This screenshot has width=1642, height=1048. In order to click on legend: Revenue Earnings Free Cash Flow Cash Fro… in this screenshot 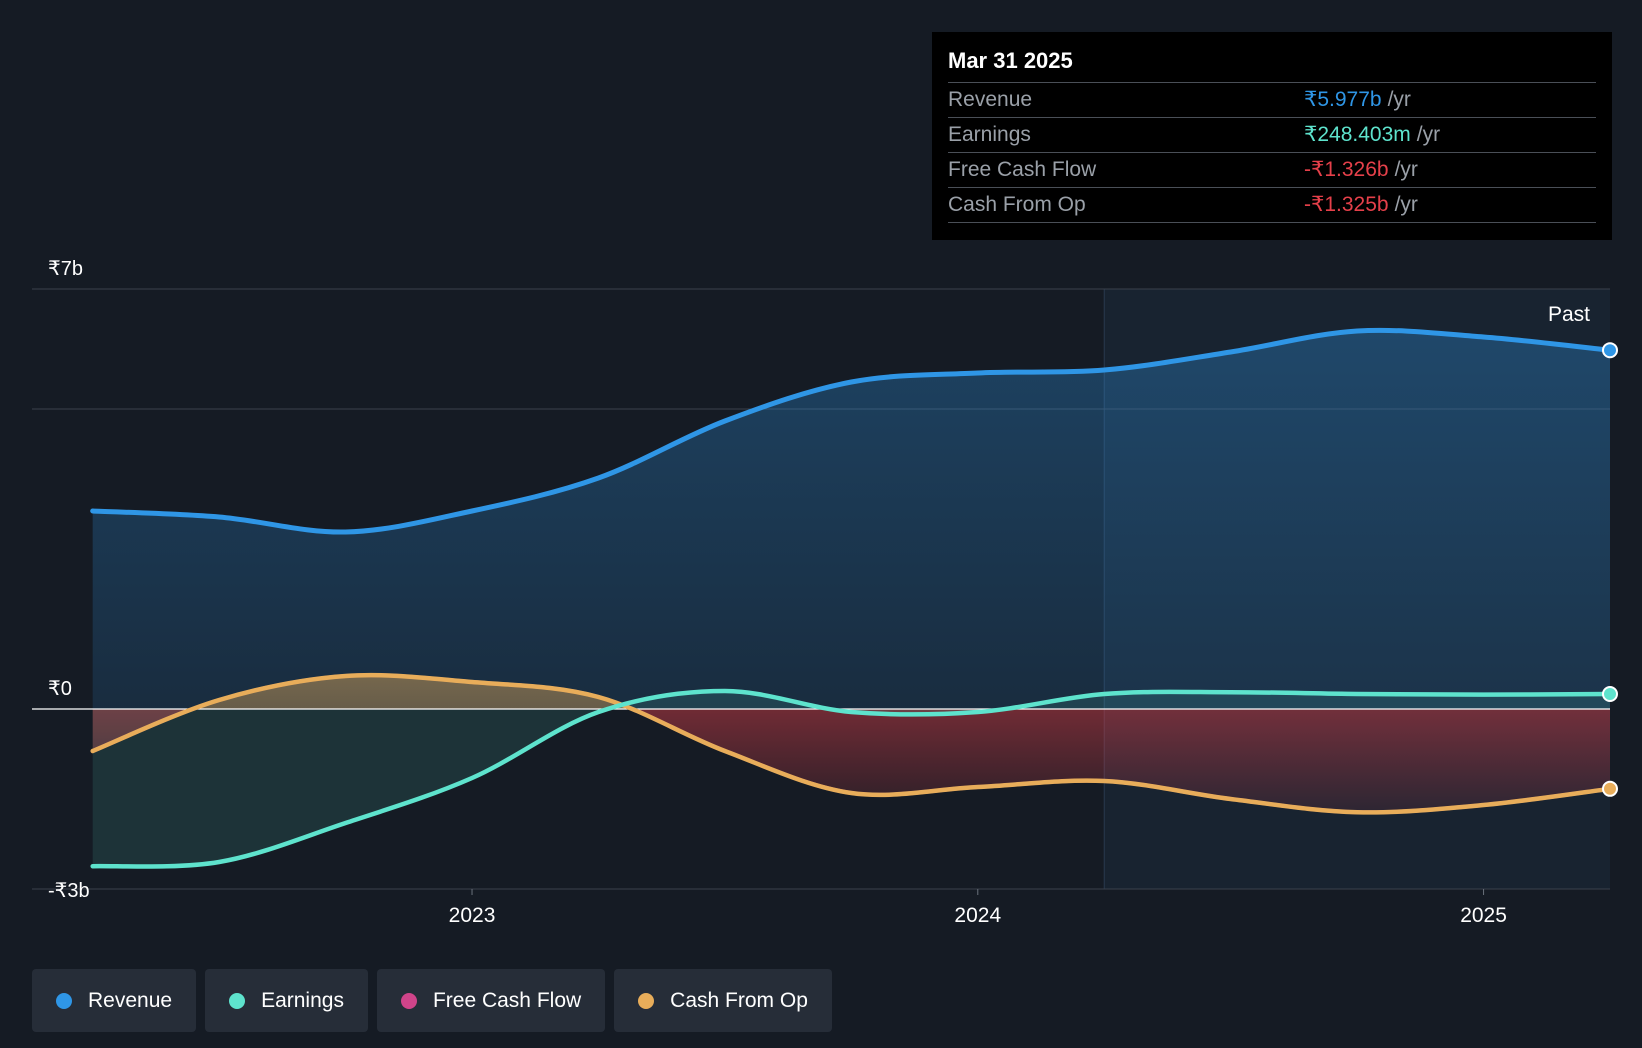, I will do `click(432, 1000)`.